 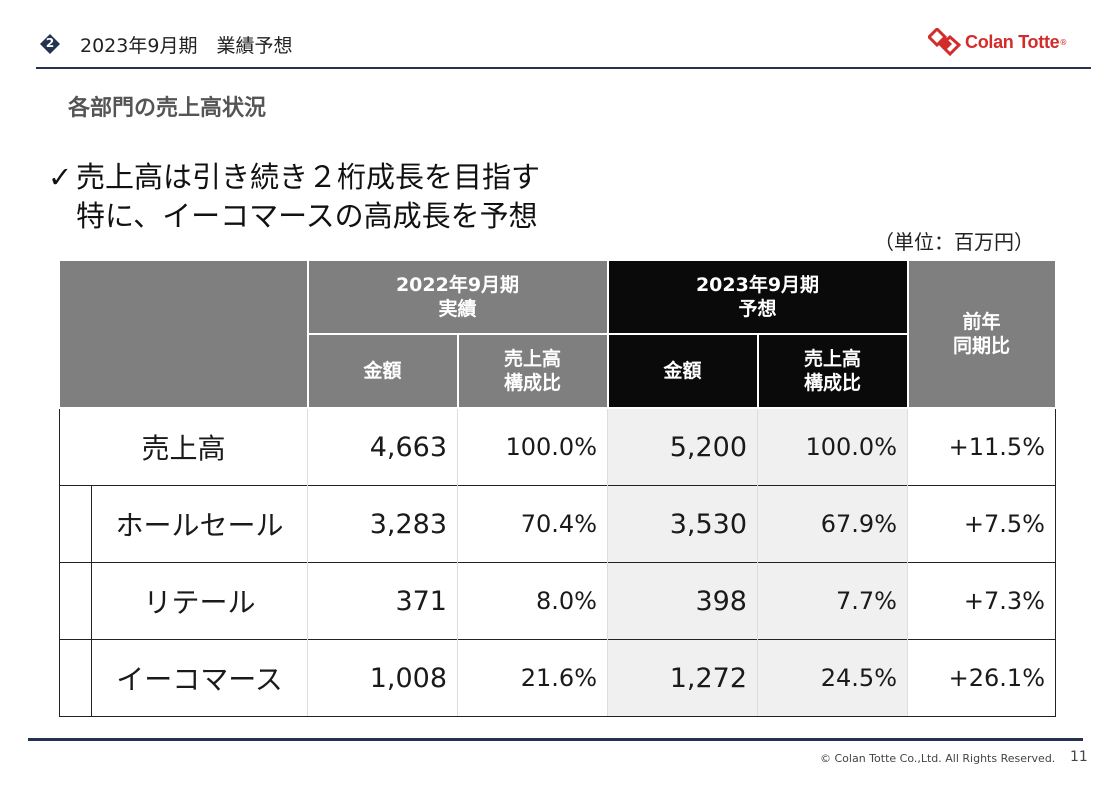 I want to click on company-logo: Colan Totte ®, so click(x=997, y=42).